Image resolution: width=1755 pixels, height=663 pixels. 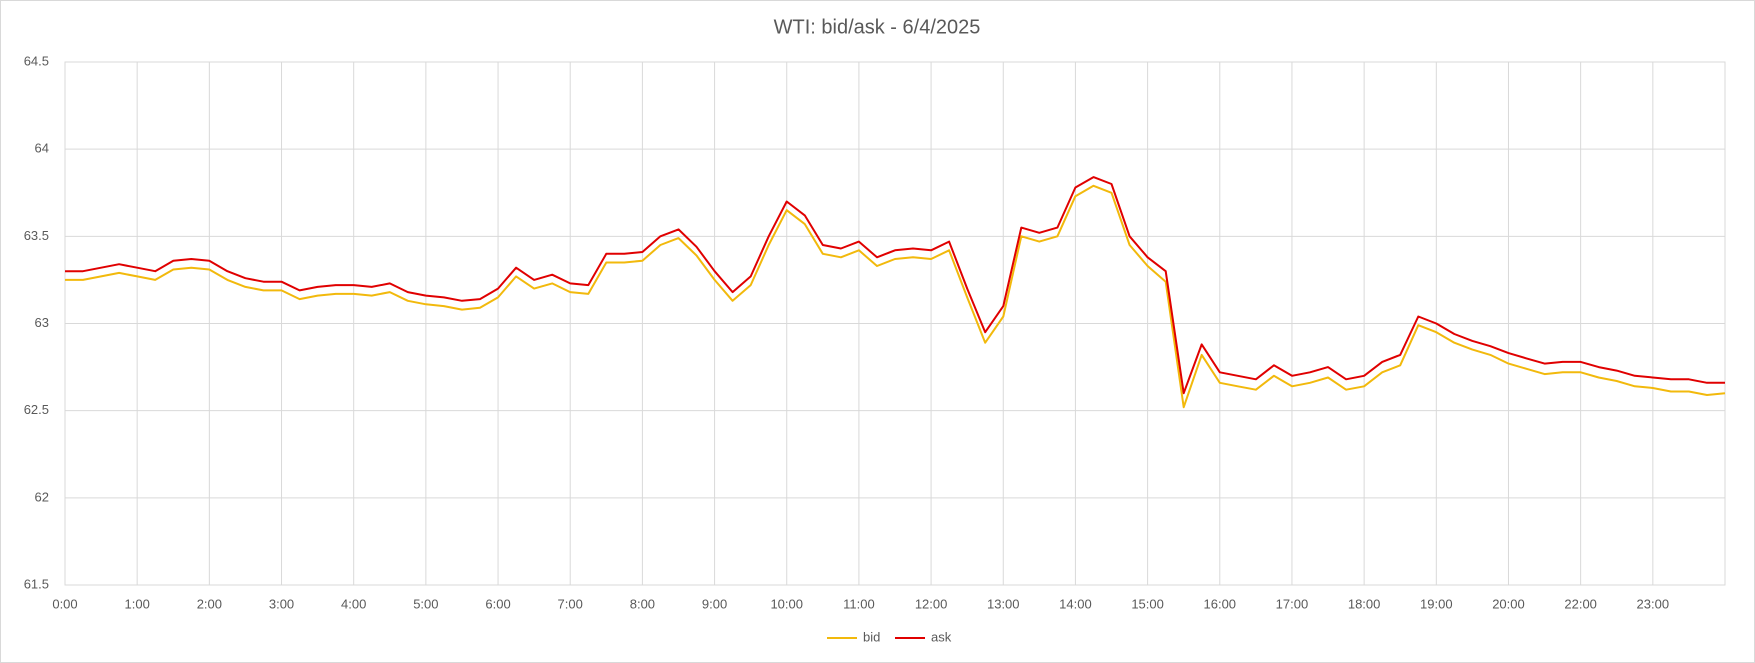 What do you see at coordinates (871, 636) in the screenshot?
I see `legend-label: bid` at bounding box center [871, 636].